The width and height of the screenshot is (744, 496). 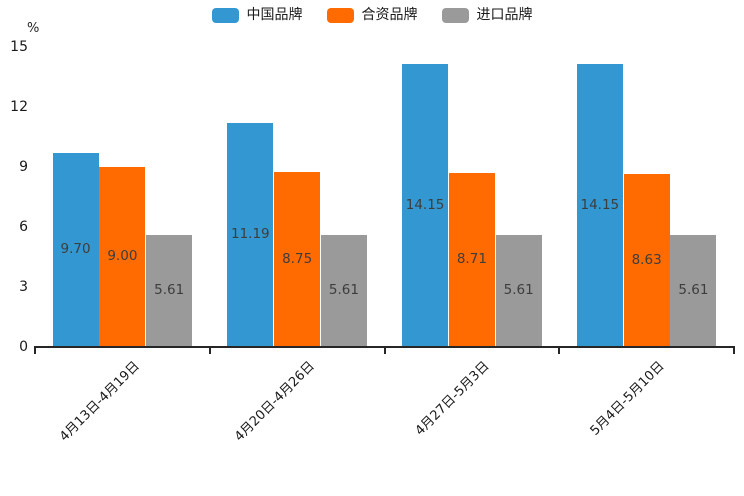 What do you see at coordinates (627, 398) in the screenshot?
I see `x-tick-label: 5月4日-5月10日` at bounding box center [627, 398].